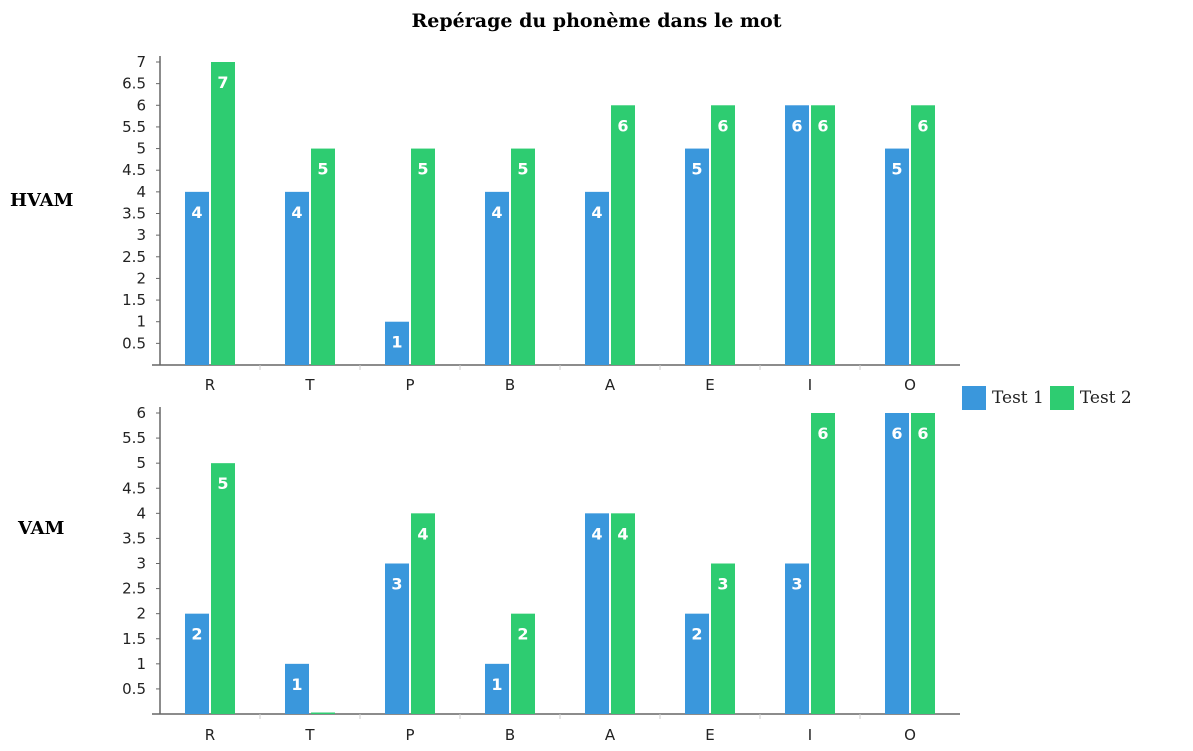 This screenshot has width=1193, height=751. Describe the element at coordinates (141, 322) in the screenshot. I see `y-tick-label-hvam: 1` at that location.